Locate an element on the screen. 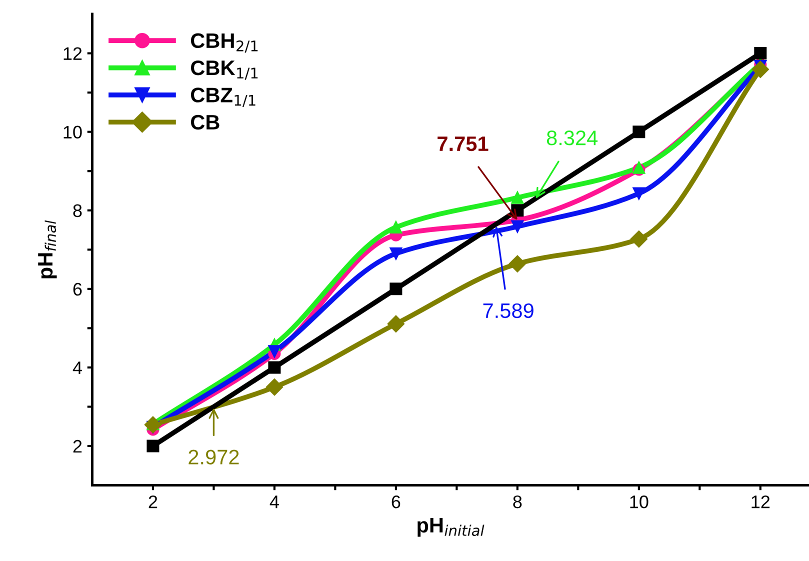 The image size is (809, 561). x-tick-label: 6 is located at coordinates (396, 501).